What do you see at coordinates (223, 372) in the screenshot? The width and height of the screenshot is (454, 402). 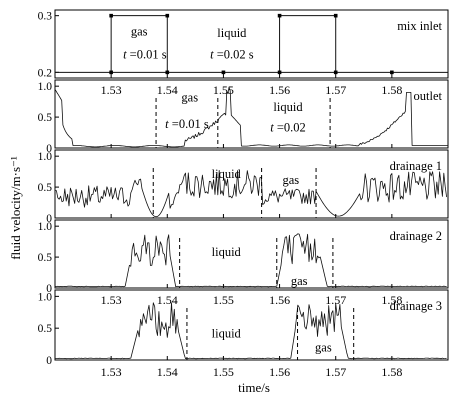 I see `x-tick-label: 1.55` at bounding box center [223, 372].